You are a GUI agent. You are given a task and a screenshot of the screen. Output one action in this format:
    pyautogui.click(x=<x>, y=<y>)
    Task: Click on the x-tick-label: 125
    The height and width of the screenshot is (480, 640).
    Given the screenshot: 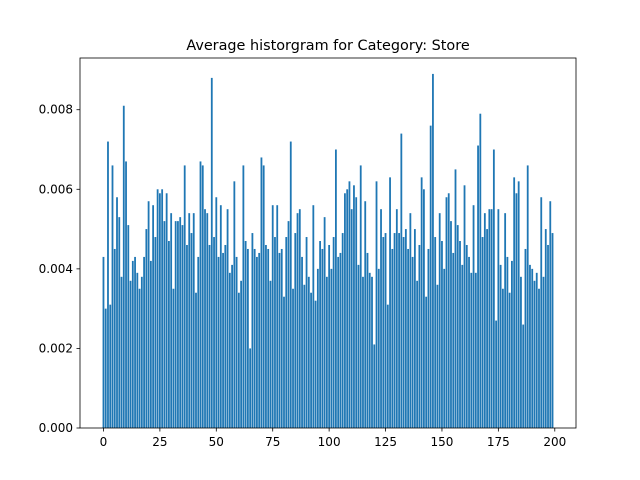 What is the action you would take?
    pyautogui.click(x=385, y=442)
    